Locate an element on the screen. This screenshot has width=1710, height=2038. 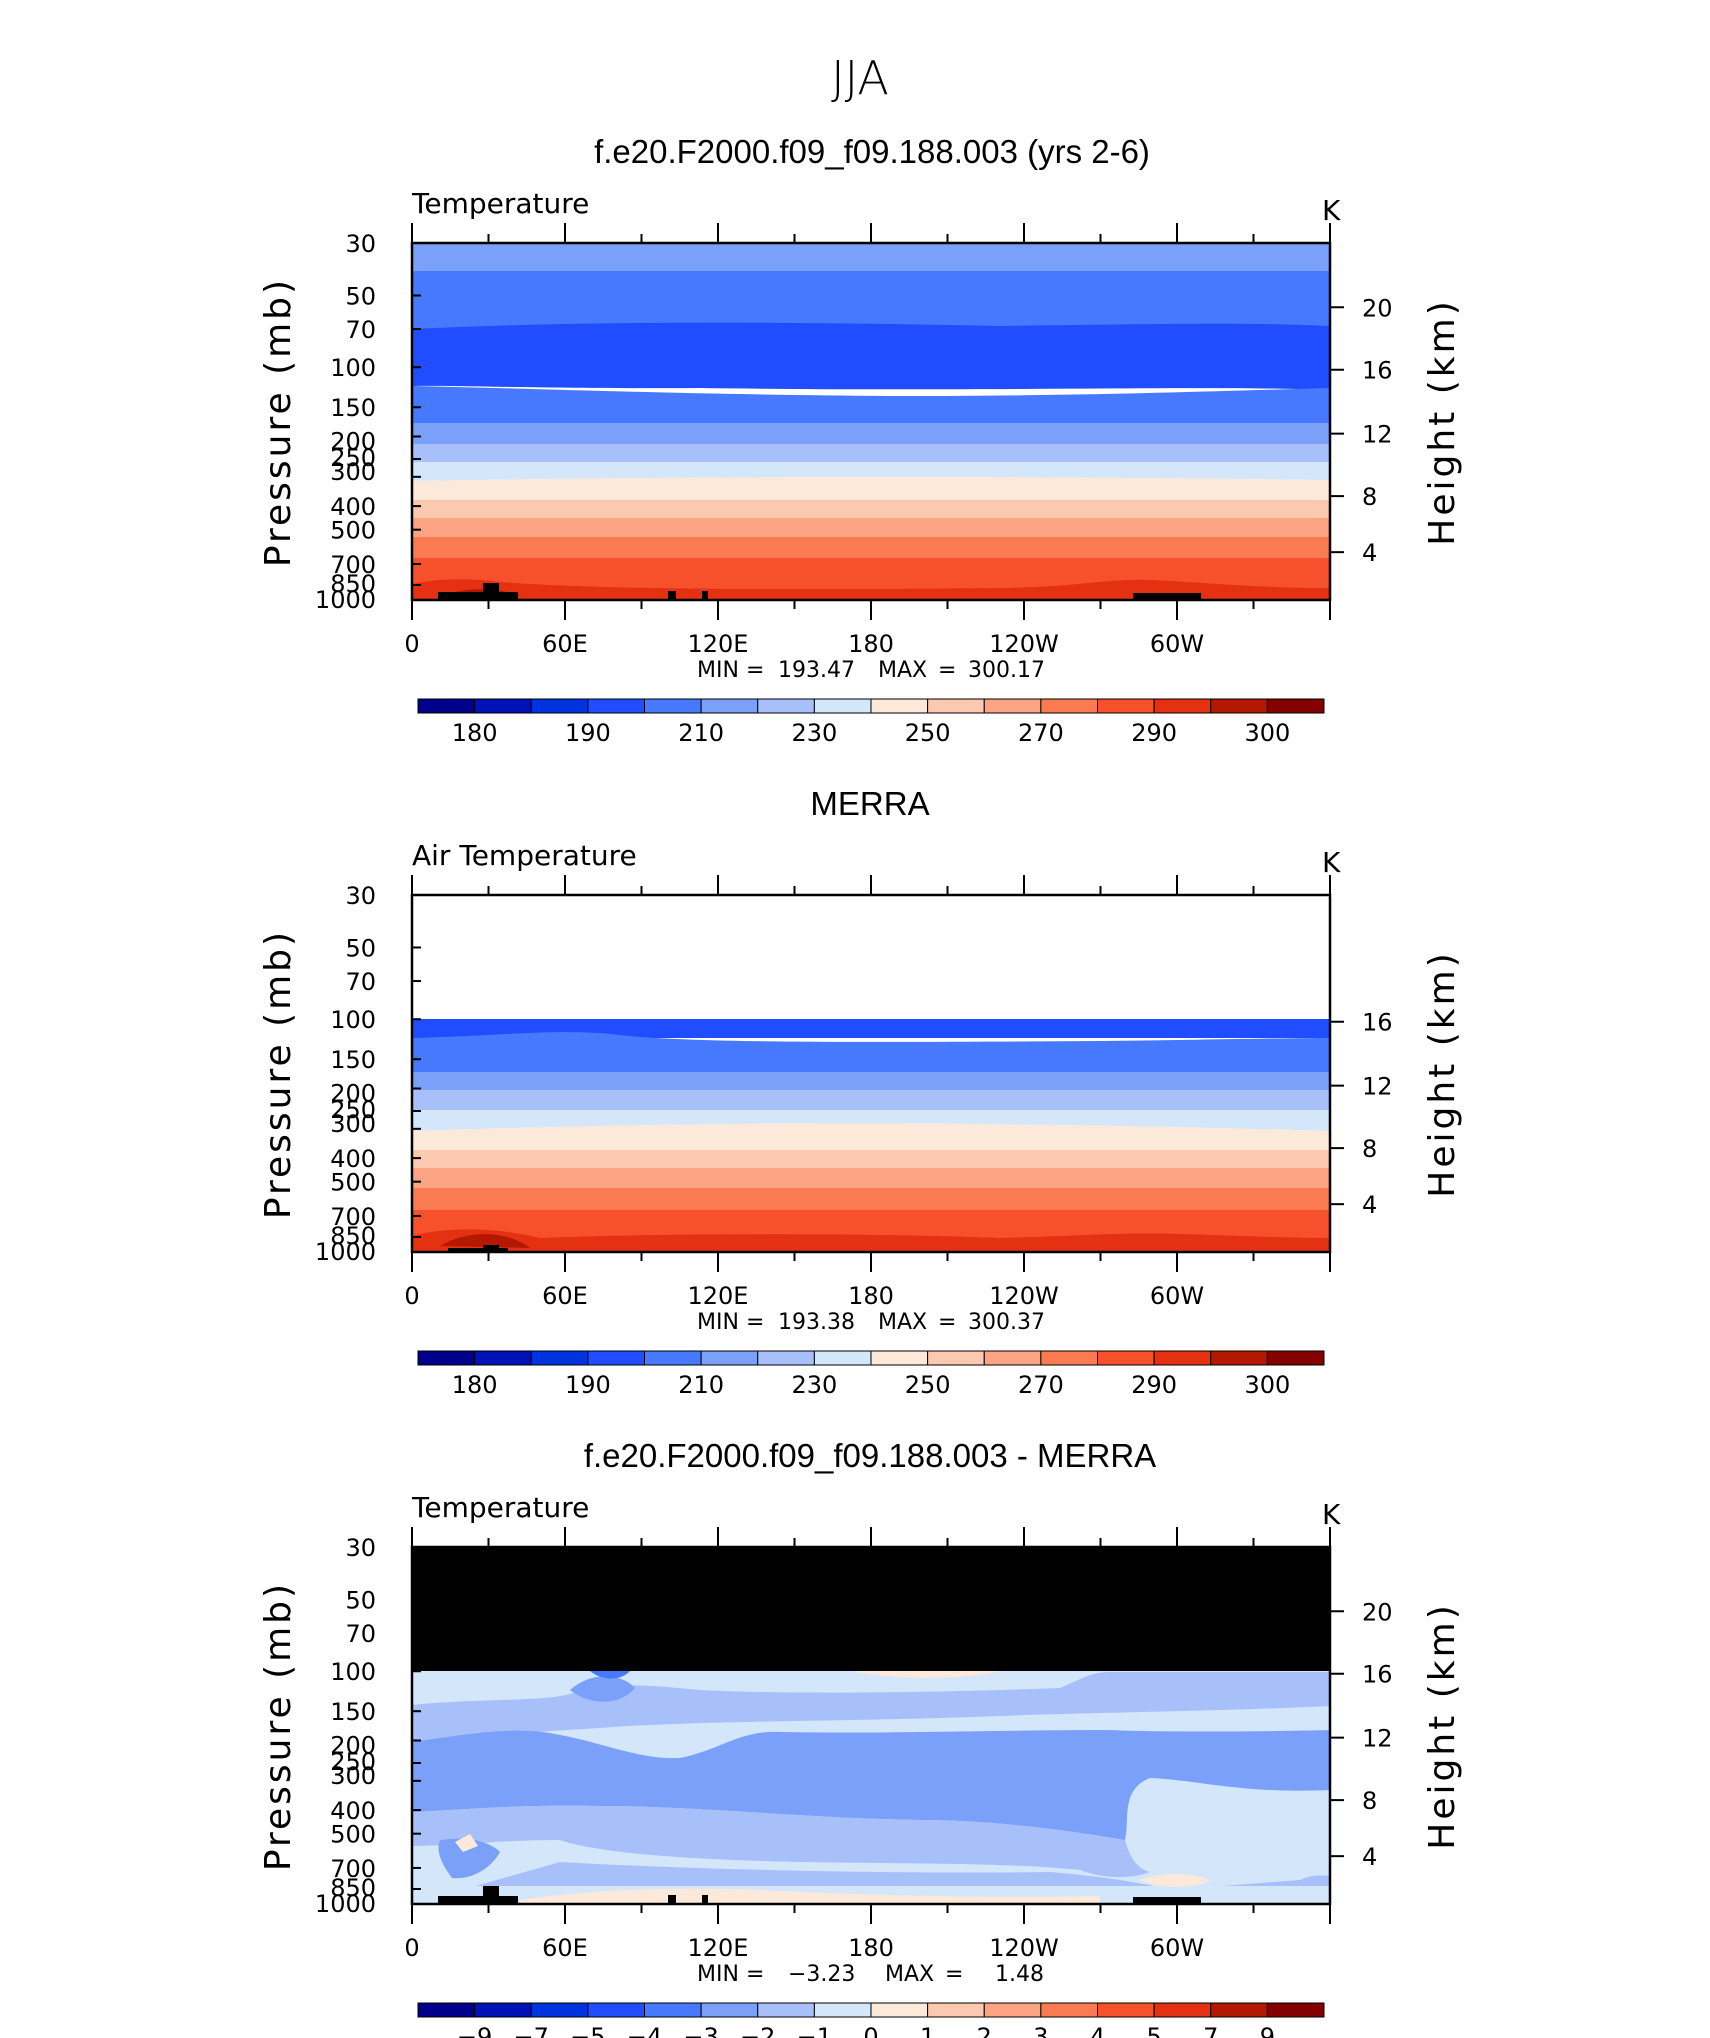
panel-2-ylabel: Pressure (mb) is located at coordinates (278, 1074).